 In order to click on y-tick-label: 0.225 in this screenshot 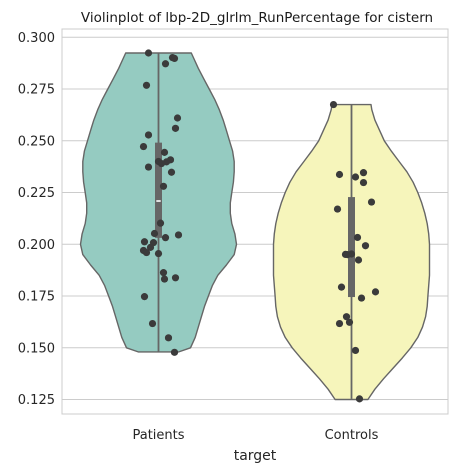, I will do `click(36, 193)`.